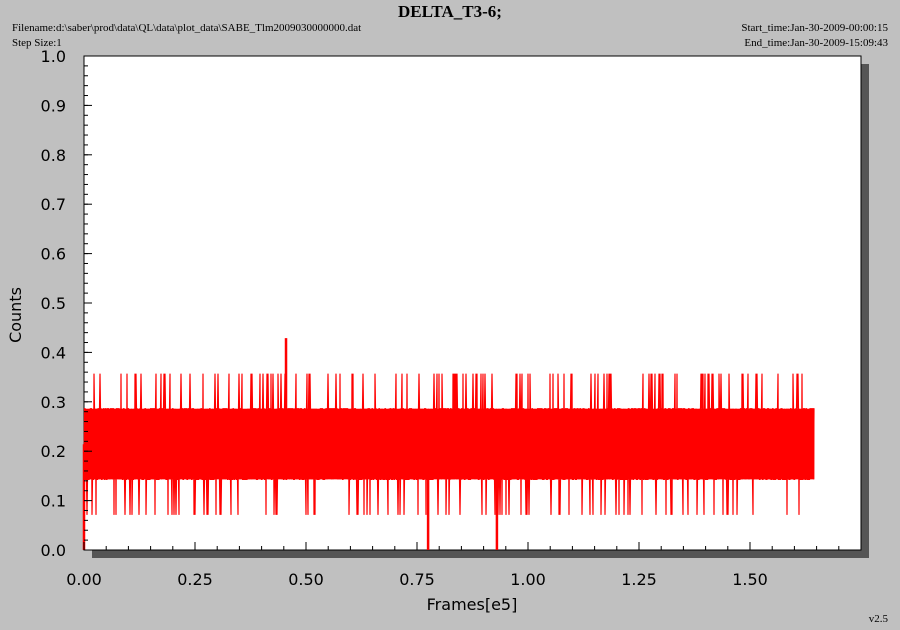 Image resolution: width=900 pixels, height=630 pixels. Describe the element at coordinates (472, 604) in the screenshot. I see `x-axis-label: Frames[e5]` at that location.